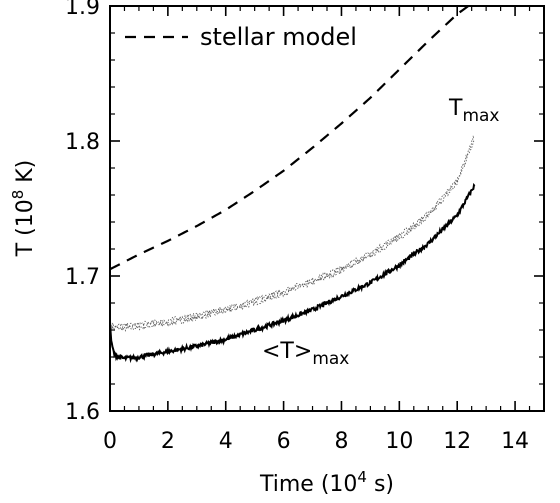 The width and height of the screenshot is (560, 503). I want to click on x-tick-label: 6, so click(284, 441).